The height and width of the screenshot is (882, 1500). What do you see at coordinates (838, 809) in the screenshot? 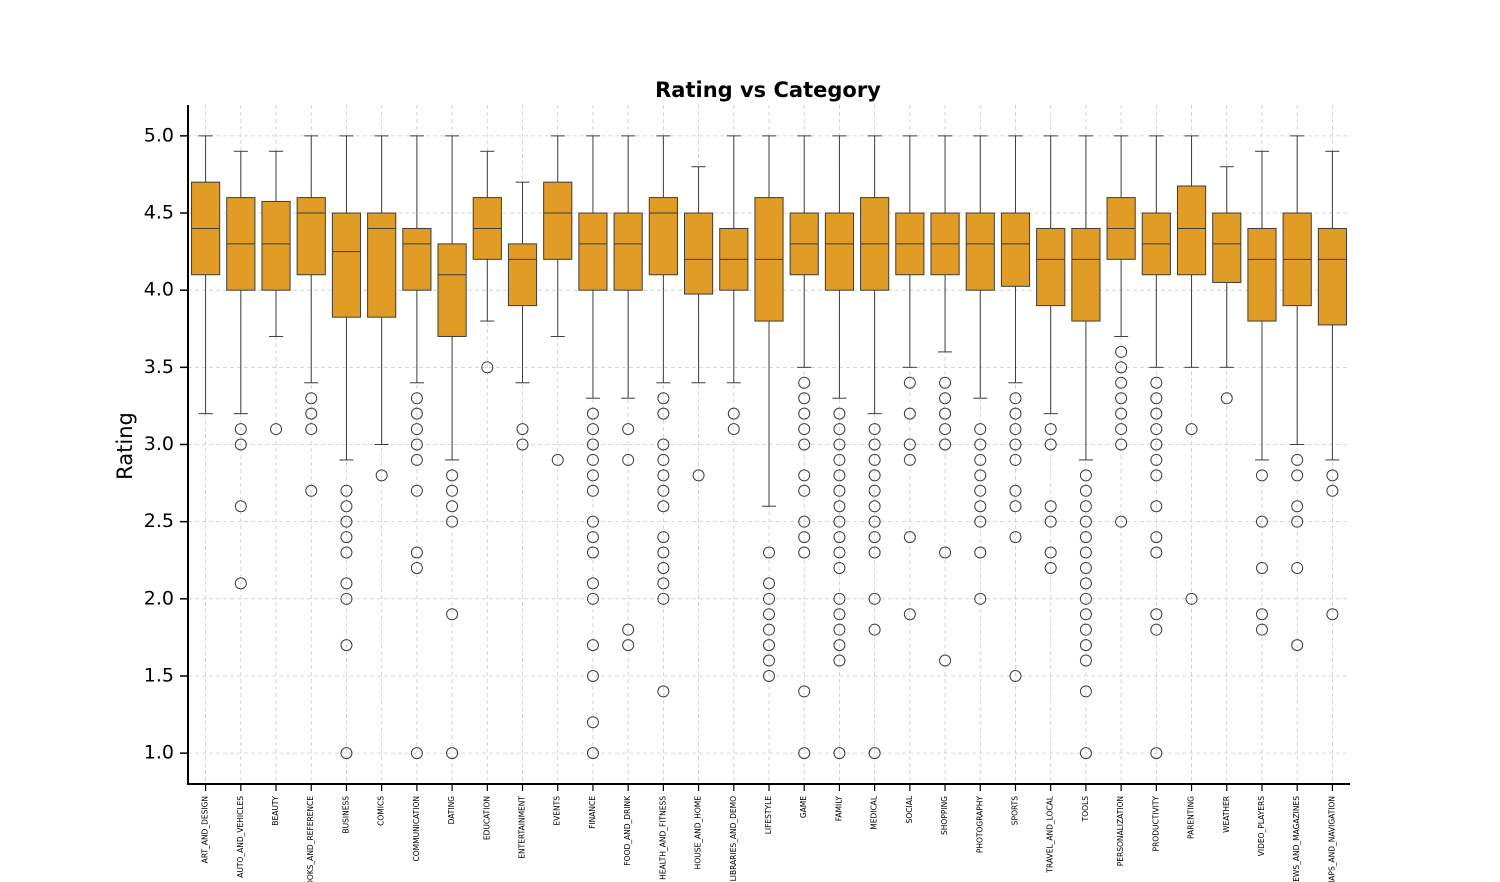
I see `x-tick-label: FAMILY` at bounding box center [838, 809].